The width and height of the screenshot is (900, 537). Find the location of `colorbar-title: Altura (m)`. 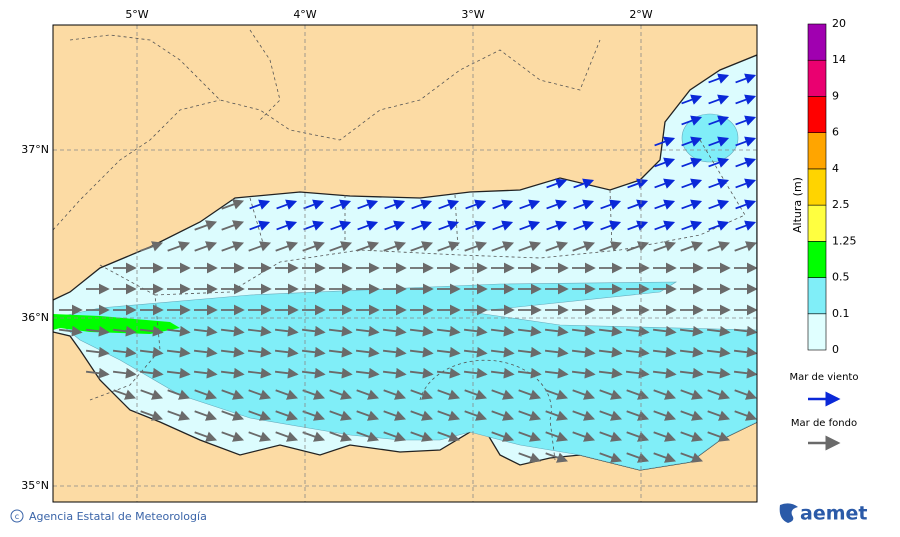

colorbar-title: Altura (m) is located at coordinates (797, 205).